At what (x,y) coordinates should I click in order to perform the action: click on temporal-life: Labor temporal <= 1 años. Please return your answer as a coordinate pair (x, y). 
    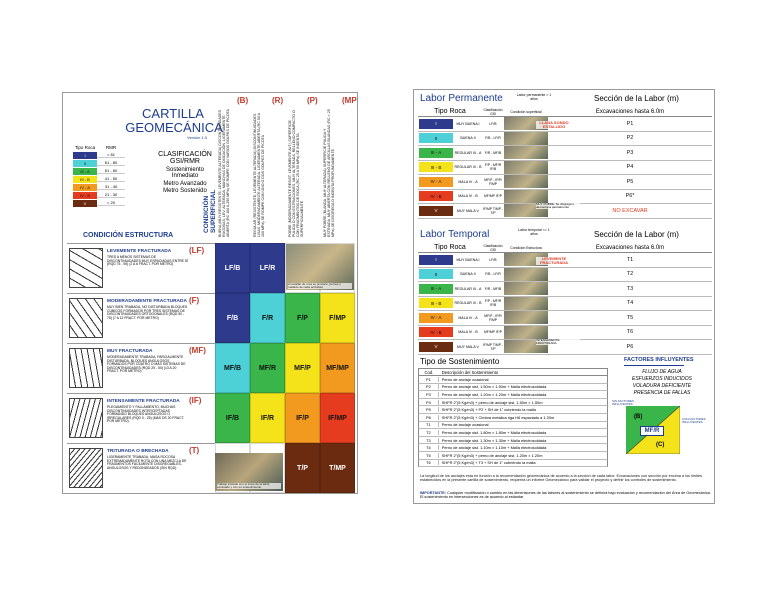
    Looking at the image, I should click on (534, 232).